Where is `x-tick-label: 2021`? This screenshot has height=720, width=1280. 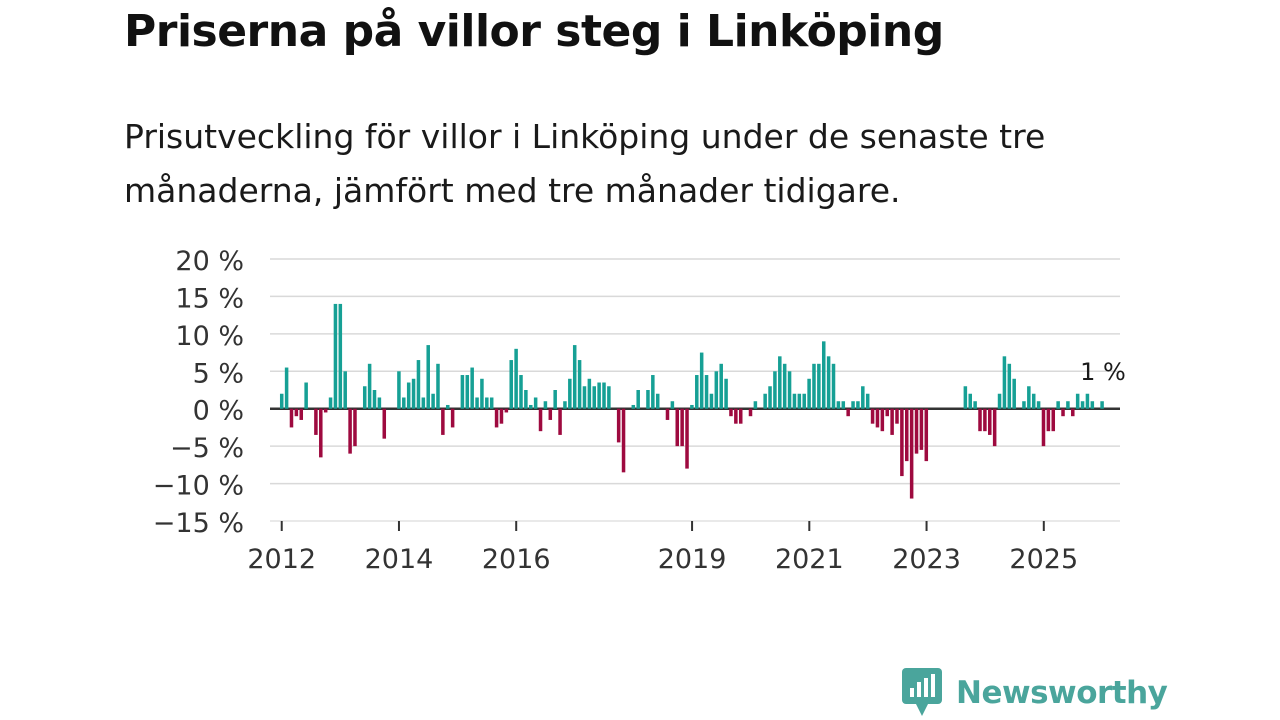
x-tick-label: 2021 is located at coordinates (809, 559).